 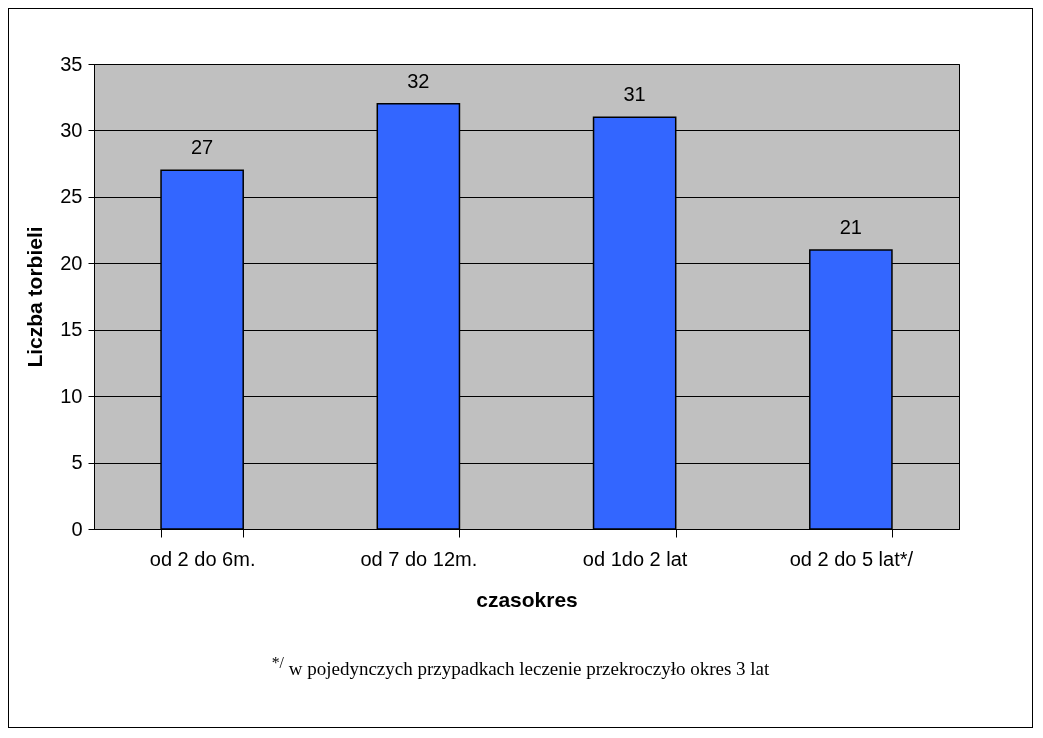 I want to click on x-tick-label: od 7 do 12m., so click(x=419, y=558).